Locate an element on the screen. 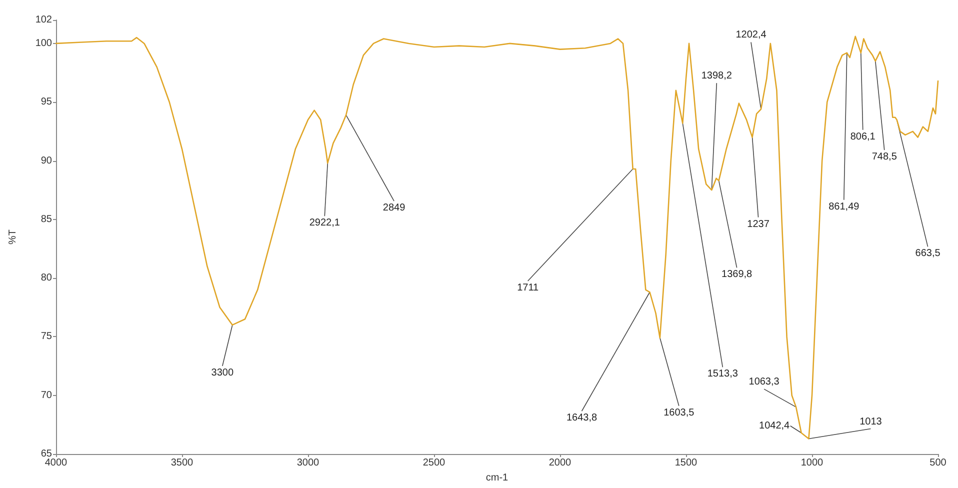 The height and width of the screenshot is (488, 958). annotation: 663,5 is located at coordinates (928, 254).